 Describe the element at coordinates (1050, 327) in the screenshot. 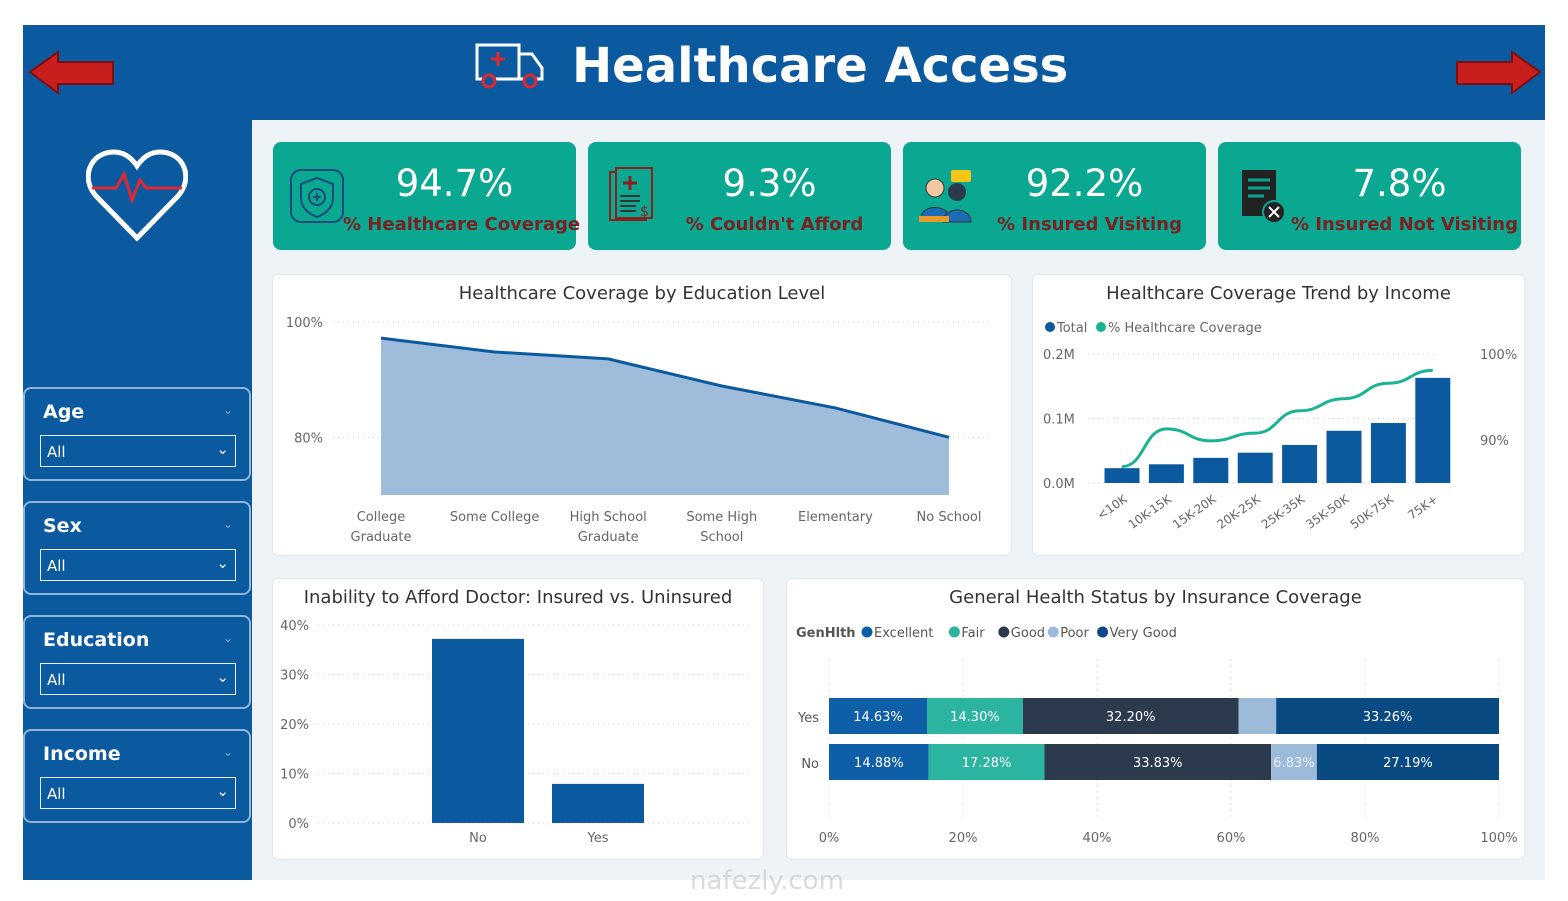

I see `legend-total-dot` at that location.